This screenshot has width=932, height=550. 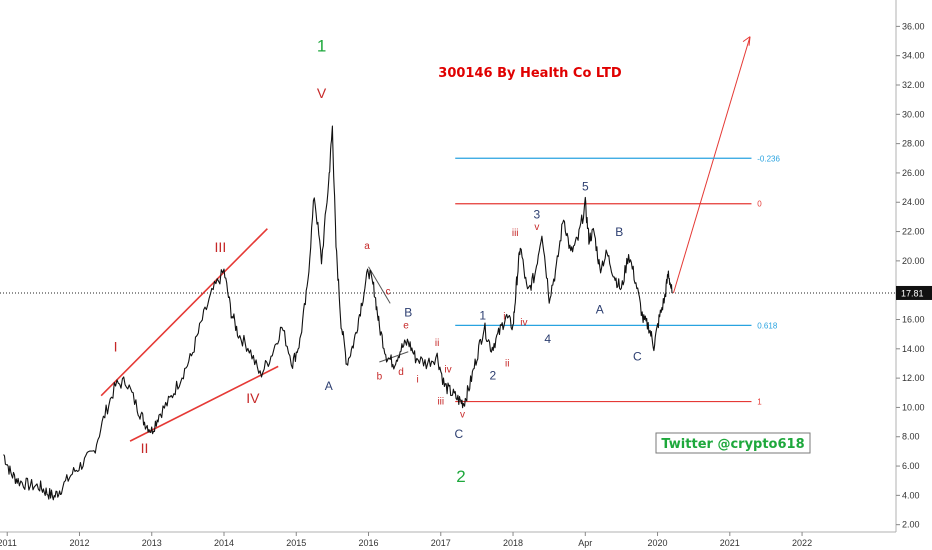 What do you see at coordinates (911, 466) in the screenshot?
I see `y-tick-label: 6.00` at bounding box center [911, 466].